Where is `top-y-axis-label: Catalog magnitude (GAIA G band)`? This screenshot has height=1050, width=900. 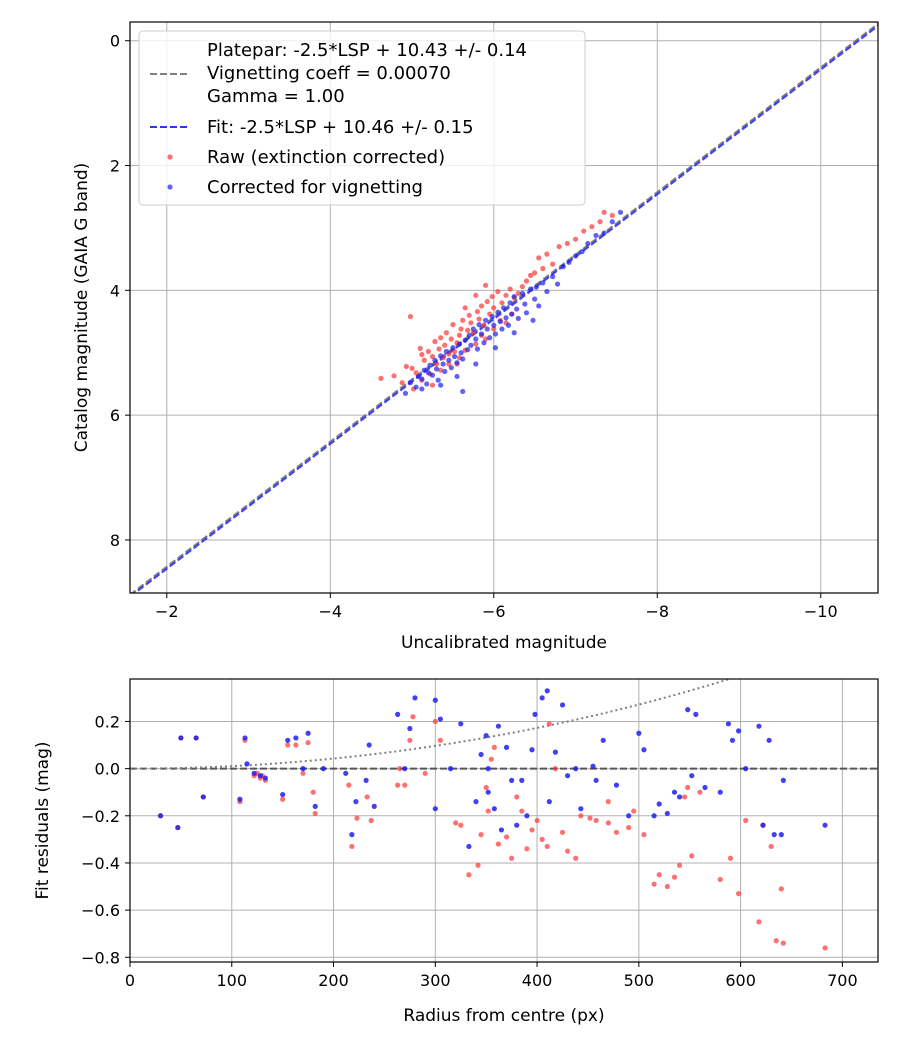 top-y-axis-label: Catalog magnitude (GAIA G band) is located at coordinates (82, 308).